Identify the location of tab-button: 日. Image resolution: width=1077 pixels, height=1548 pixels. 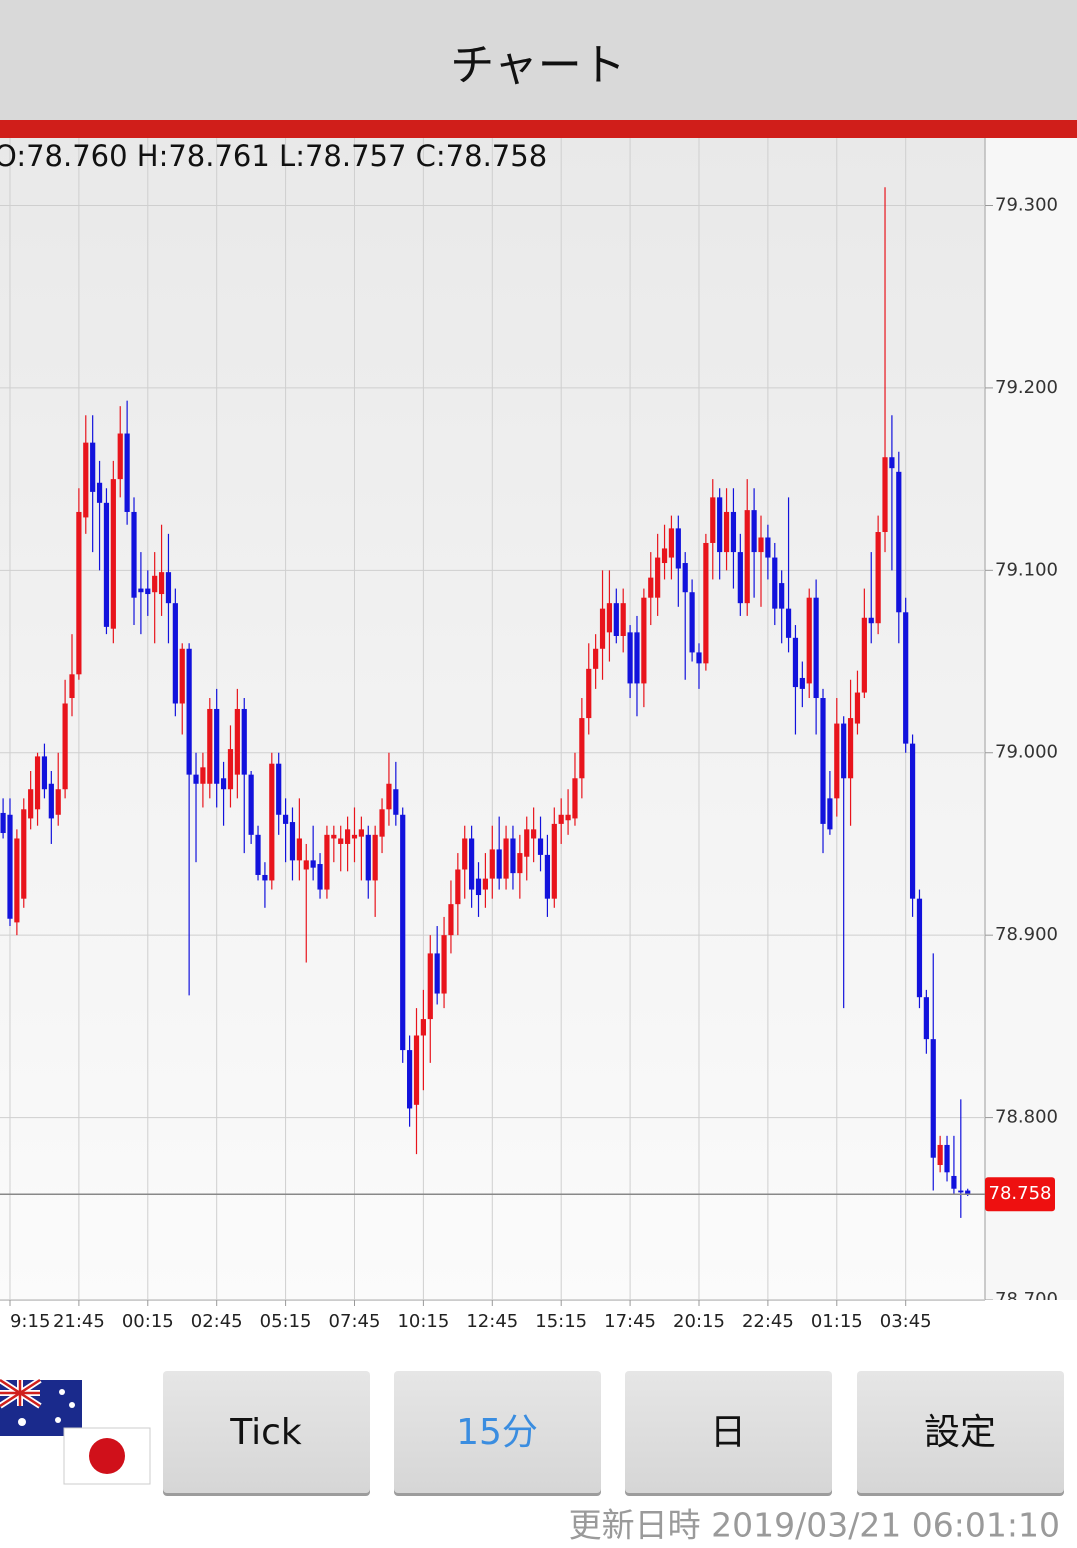
(728, 1433).